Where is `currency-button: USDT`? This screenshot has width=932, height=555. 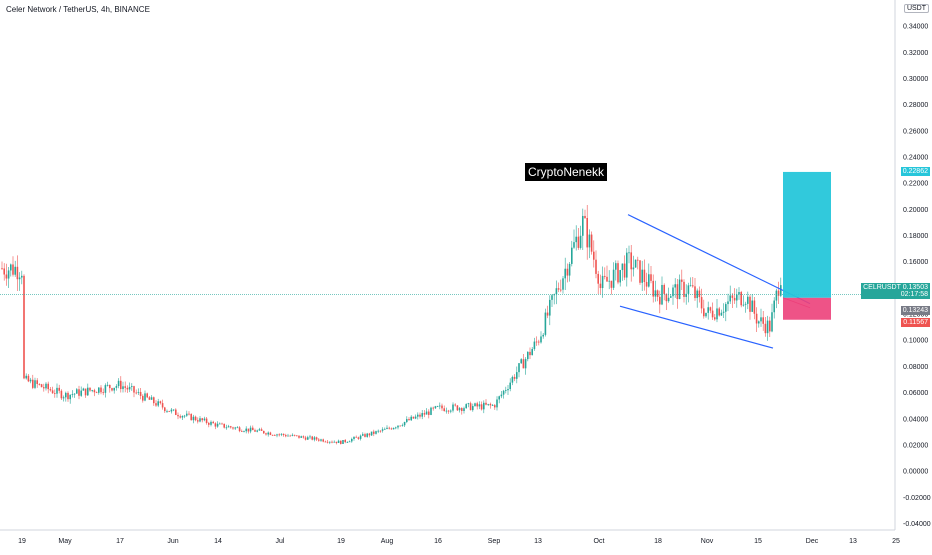 currency-button: USDT is located at coordinates (916, 8).